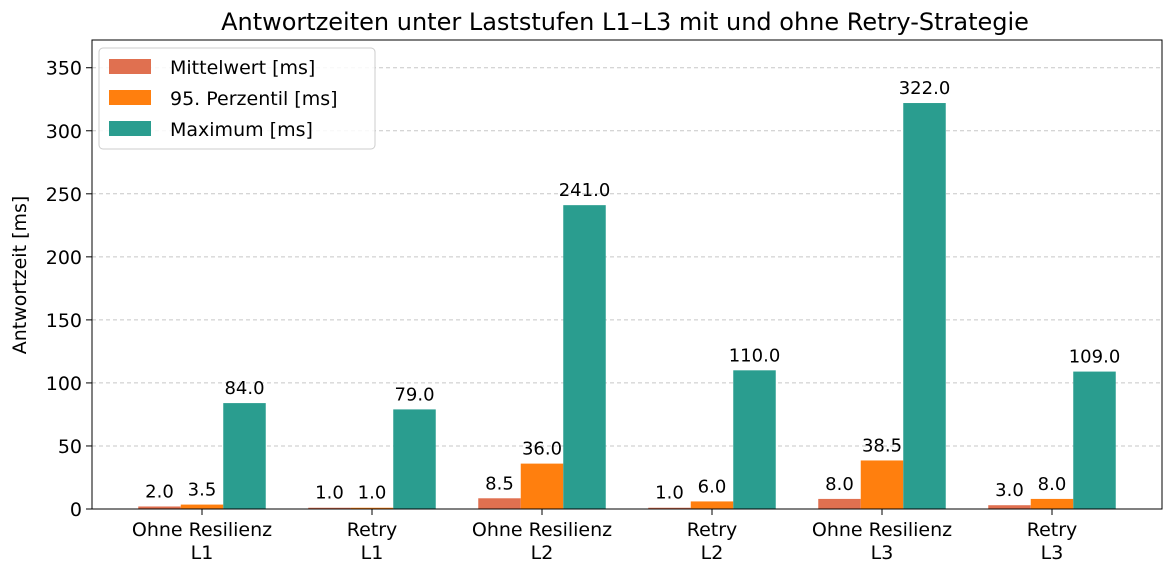 This screenshot has width=1172, height=572. I want to click on data-label: 322.0, so click(925, 88).